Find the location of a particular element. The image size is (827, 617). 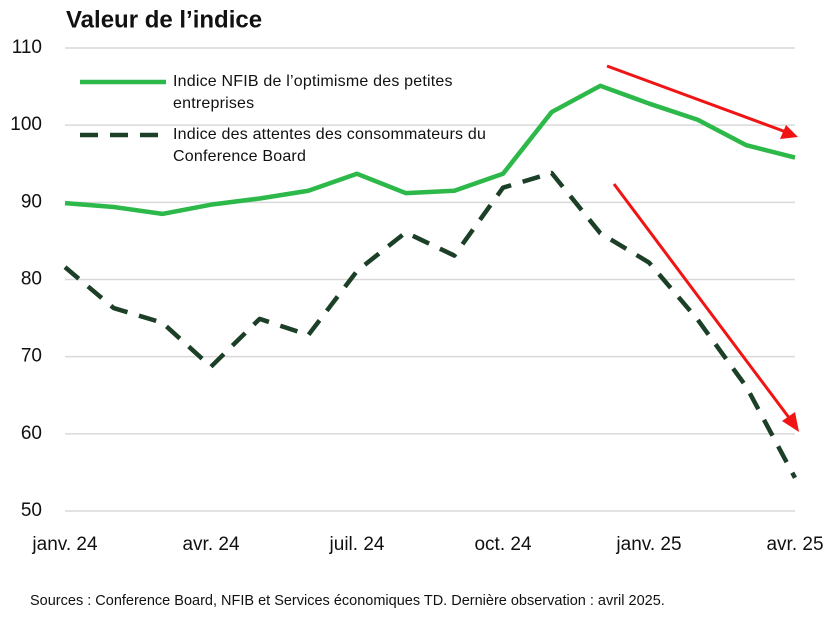

x-tick-label: avr. 24 is located at coordinates (210, 544).